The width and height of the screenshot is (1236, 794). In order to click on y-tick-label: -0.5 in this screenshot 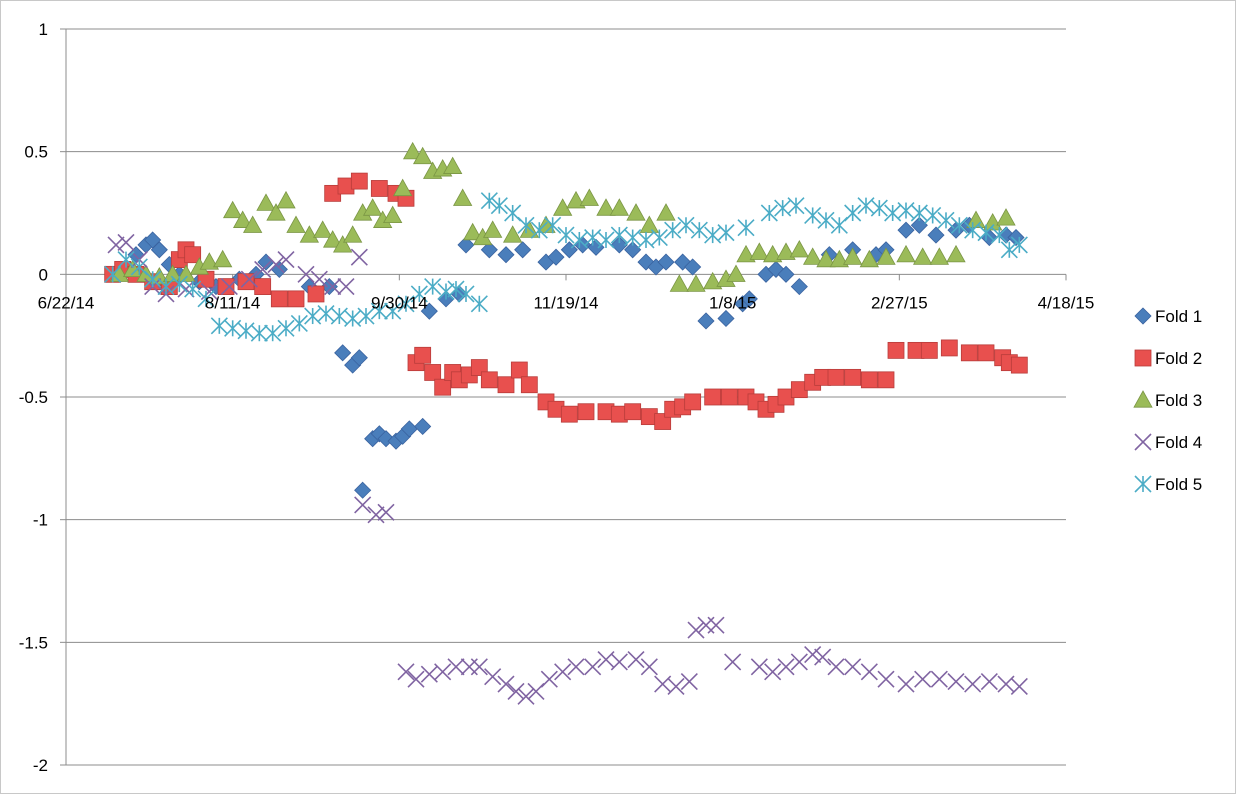, I will do `click(33, 397)`.